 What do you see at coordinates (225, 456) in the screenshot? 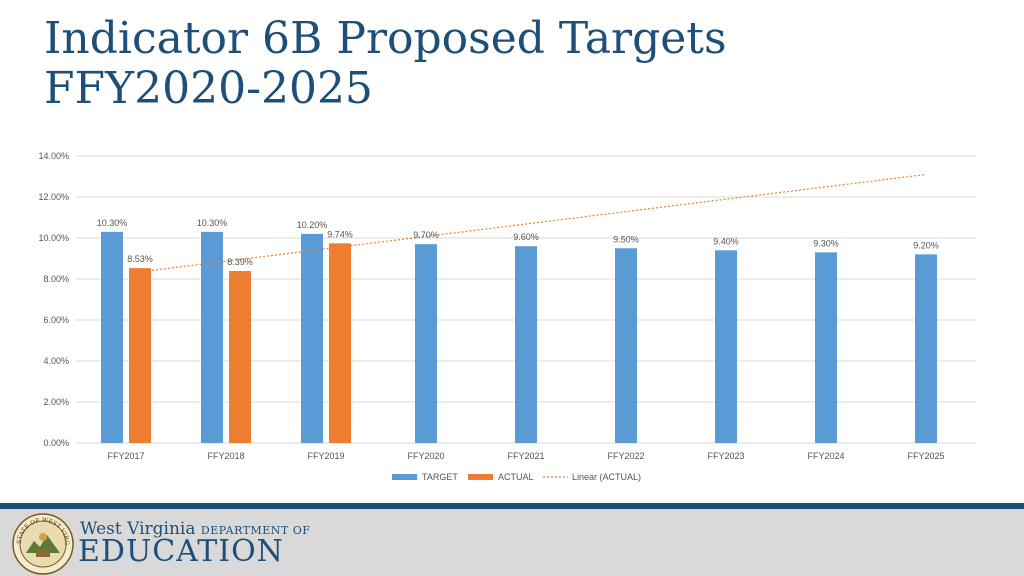
I see `x-tick-label: FFY2018` at bounding box center [225, 456].